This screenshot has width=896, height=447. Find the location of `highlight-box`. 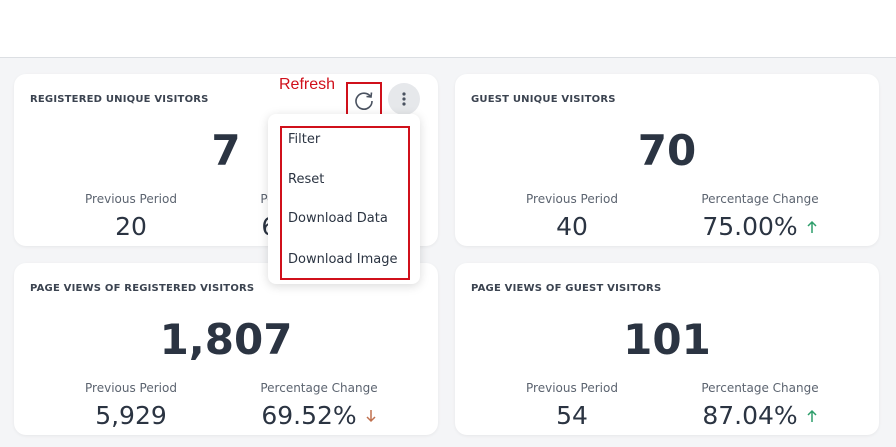

highlight-box is located at coordinates (345, 203).